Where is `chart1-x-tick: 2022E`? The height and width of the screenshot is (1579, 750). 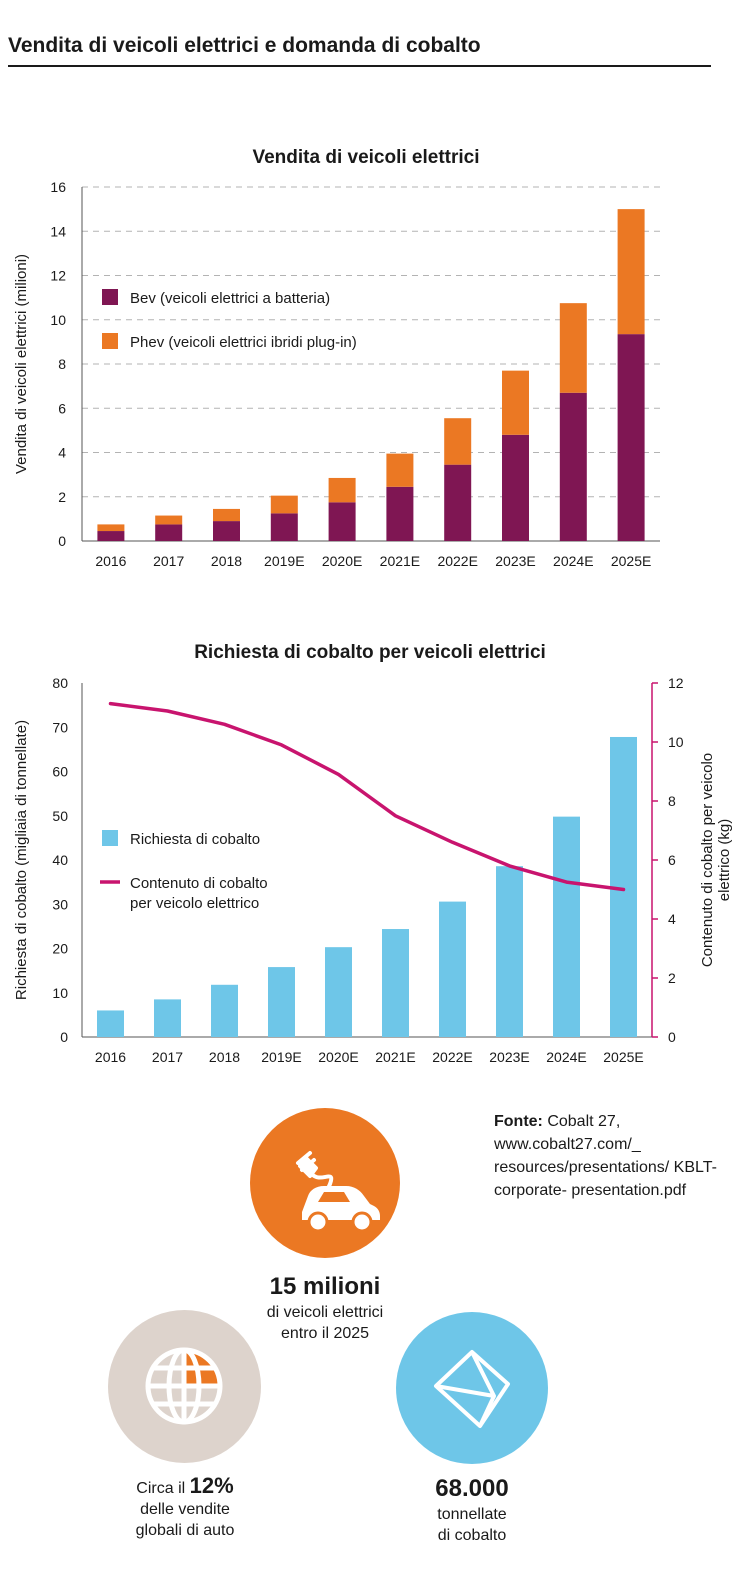 chart1-x-tick: 2022E is located at coordinates (457, 561).